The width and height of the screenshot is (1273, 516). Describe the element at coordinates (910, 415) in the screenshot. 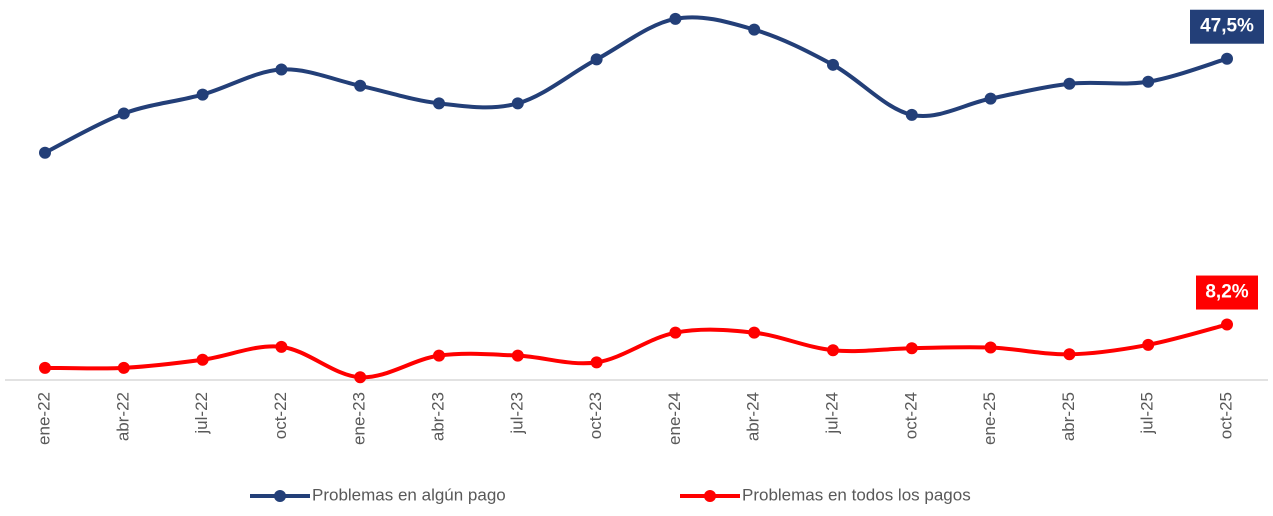

I see `x-tick-label: oct-24` at that location.